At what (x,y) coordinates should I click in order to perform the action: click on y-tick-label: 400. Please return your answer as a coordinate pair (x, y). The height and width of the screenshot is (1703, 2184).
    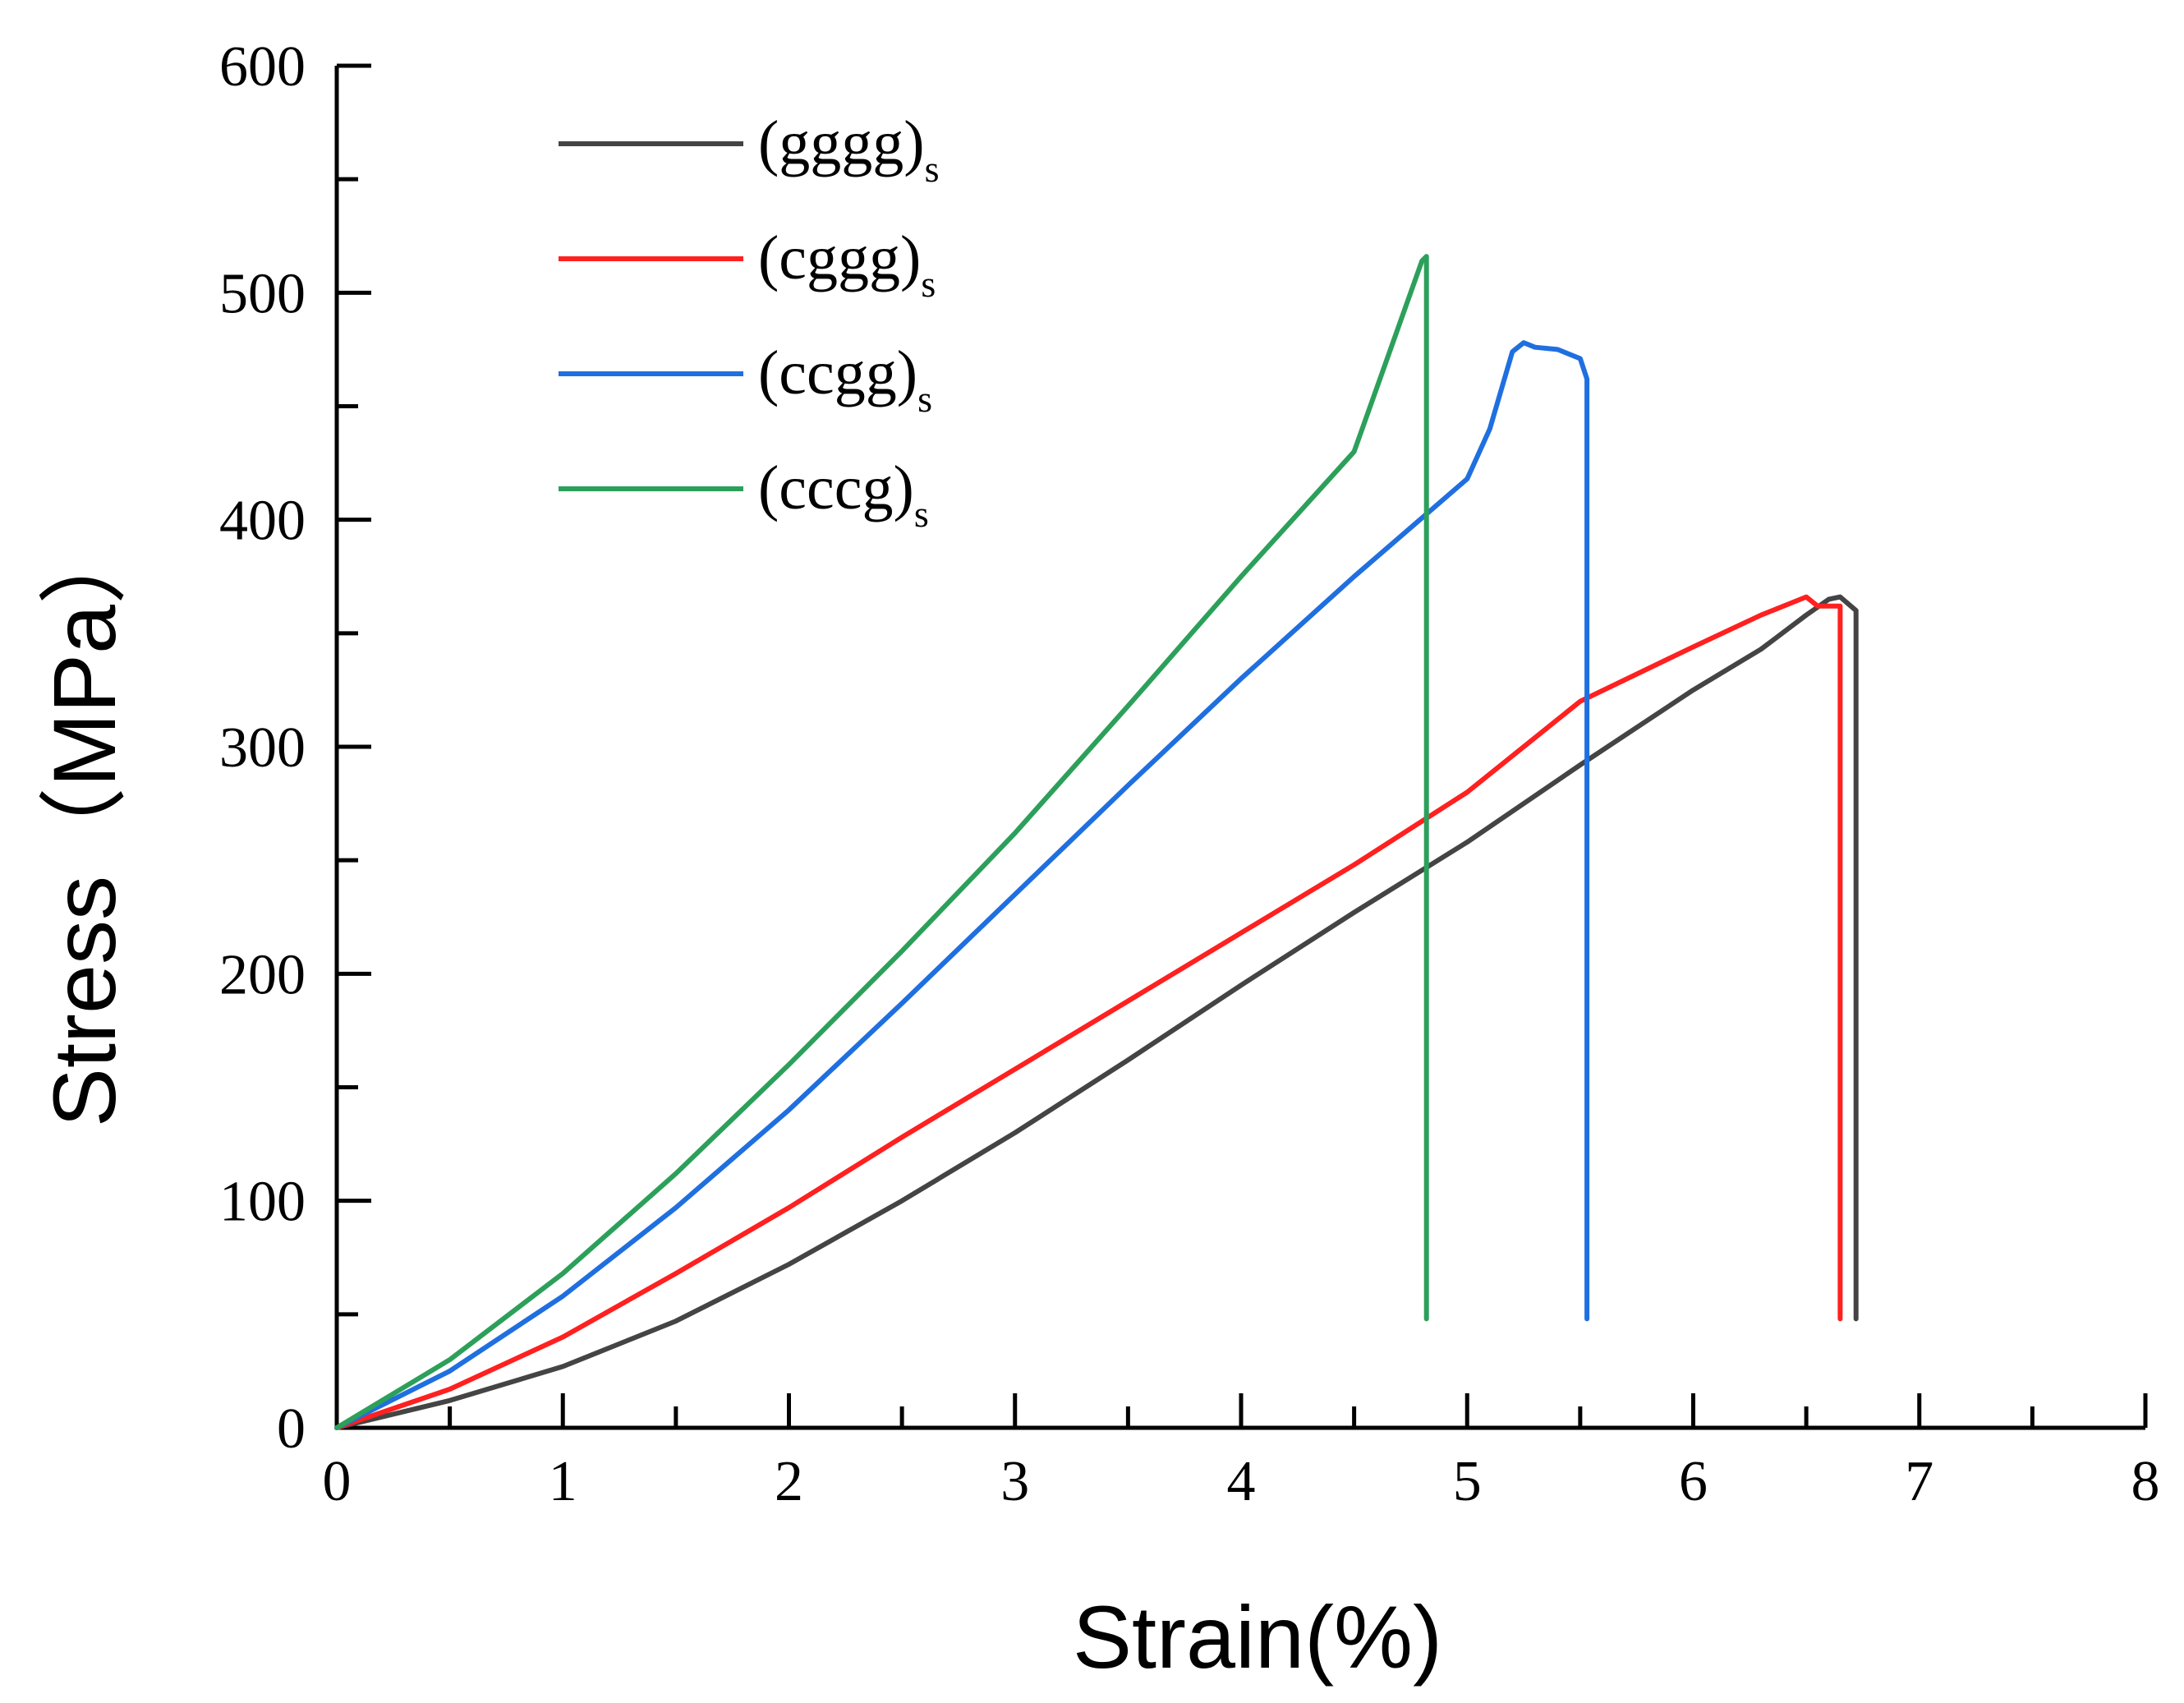
    Looking at the image, I should click on (262, 521).